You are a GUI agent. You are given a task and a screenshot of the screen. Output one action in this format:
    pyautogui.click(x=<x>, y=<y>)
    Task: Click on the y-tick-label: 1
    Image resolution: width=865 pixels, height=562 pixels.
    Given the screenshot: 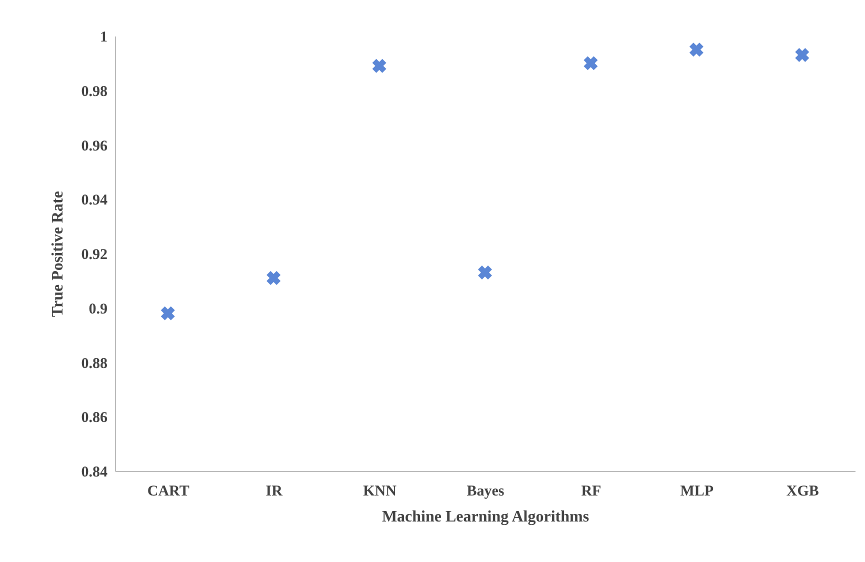 What is the action you would take?
    pyautogui.click(x=104, y=38)
    